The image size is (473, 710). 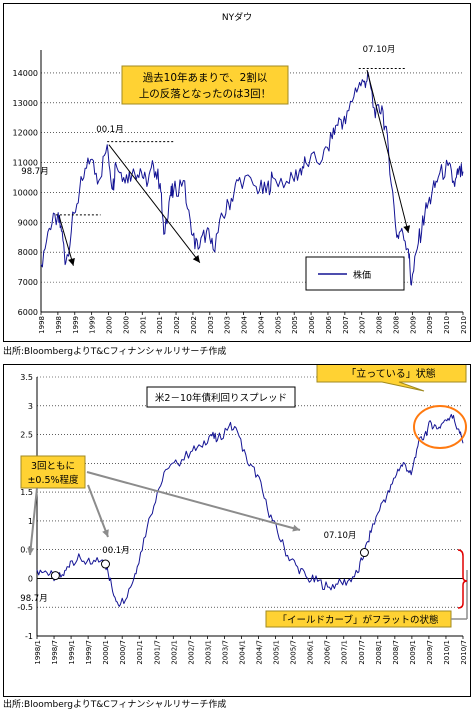 What do you see at coordinates (55, 652) in the screenshot?
I see `x-tick-label: 1998/7` at bounding box center [55, 652].